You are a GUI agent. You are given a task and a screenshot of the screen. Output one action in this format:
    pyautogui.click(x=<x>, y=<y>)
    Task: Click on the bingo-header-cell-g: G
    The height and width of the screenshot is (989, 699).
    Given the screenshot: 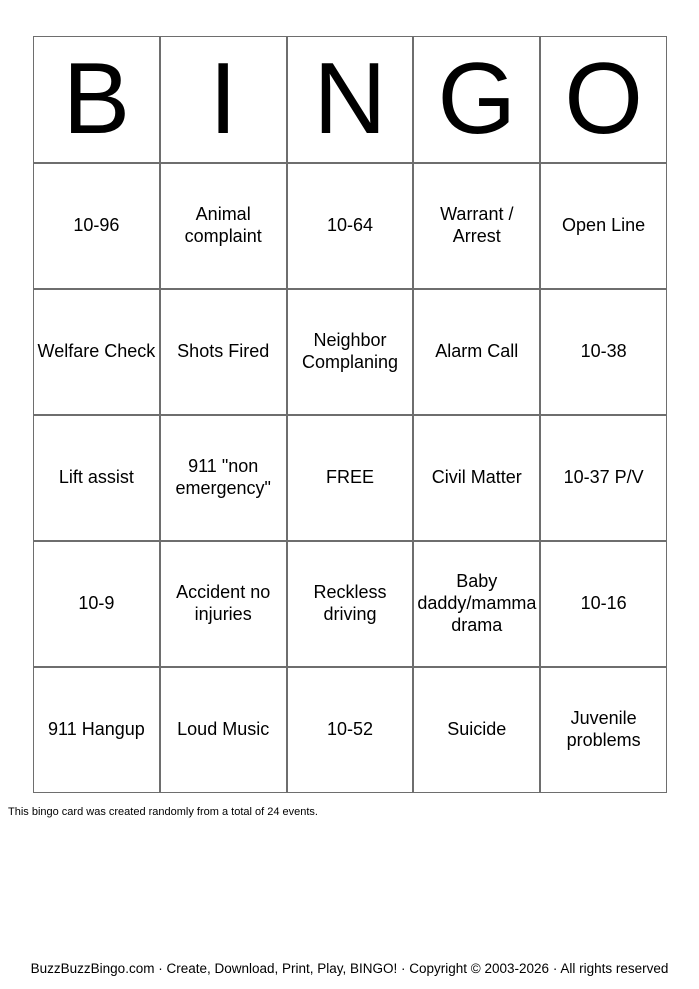 What is the action you would take?
    pyautogui.click(x=477, y=99)
    